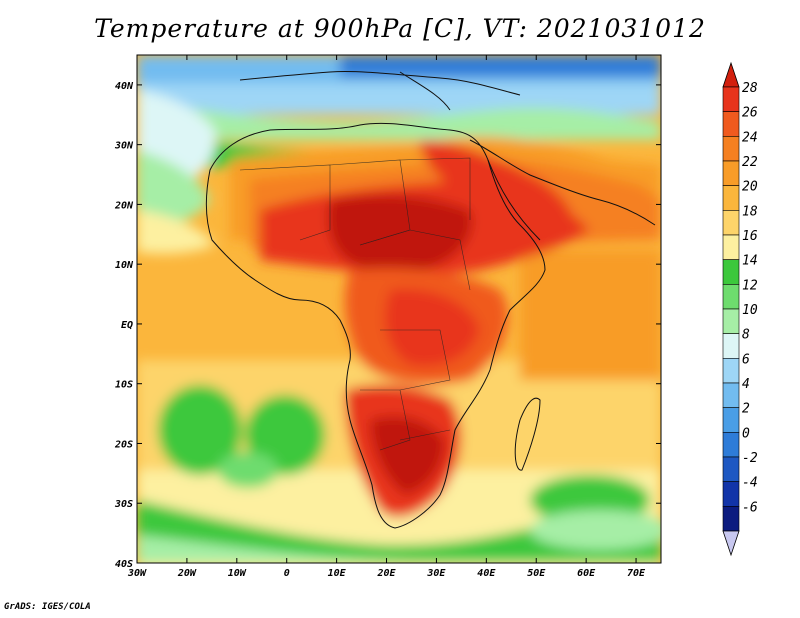  What do you see at coordinates (750, 236) in the screenshot?
I see `colorbar-label: 16` at bounding box center [750, 236].